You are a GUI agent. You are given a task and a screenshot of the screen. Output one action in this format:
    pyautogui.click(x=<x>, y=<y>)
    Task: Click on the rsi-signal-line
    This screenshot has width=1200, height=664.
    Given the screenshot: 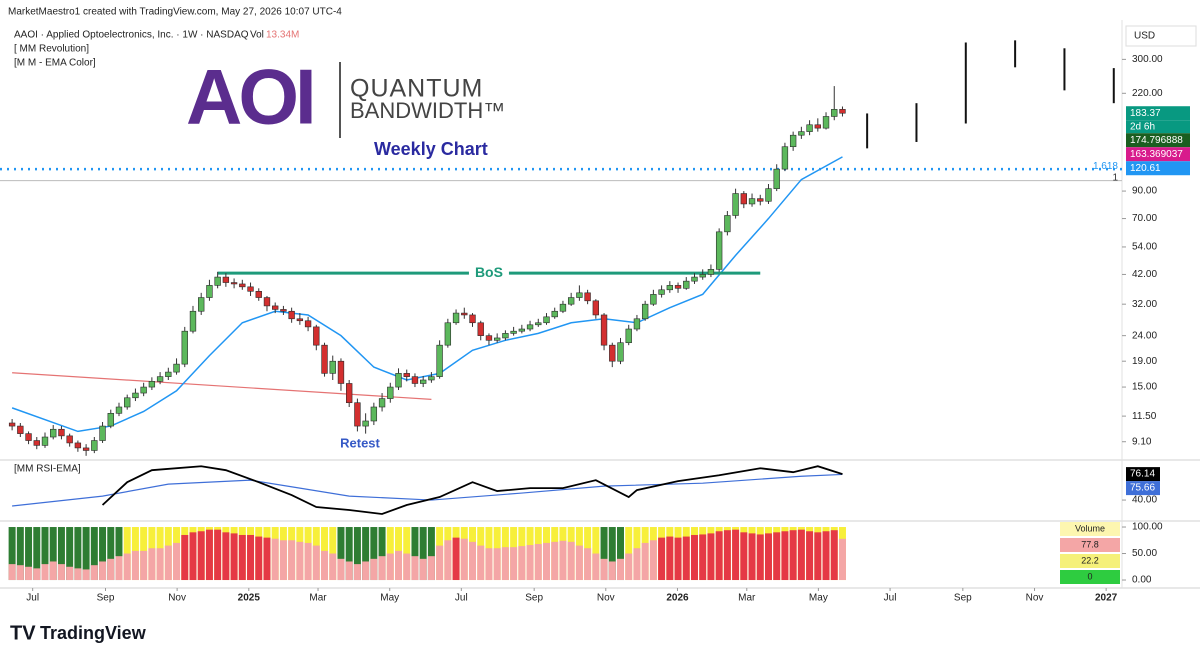 What is the action you would take?
    pyautogui.click(x=427, y=490)
    